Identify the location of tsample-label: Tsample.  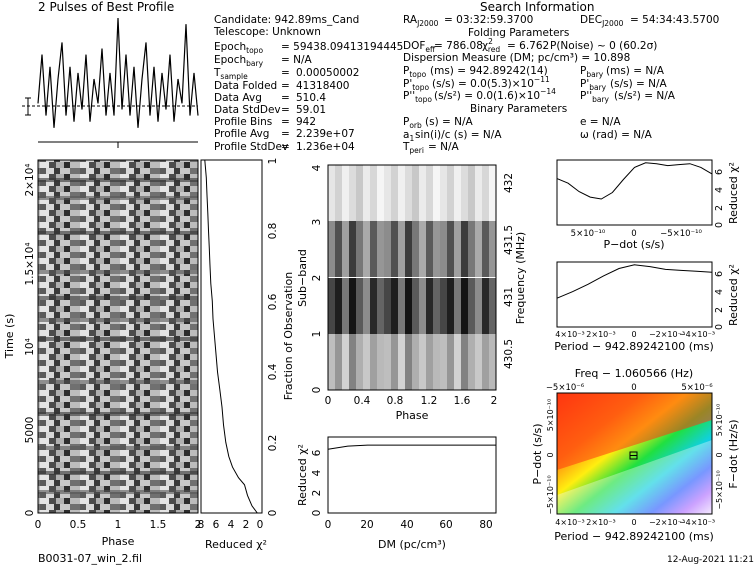
(230, 74).